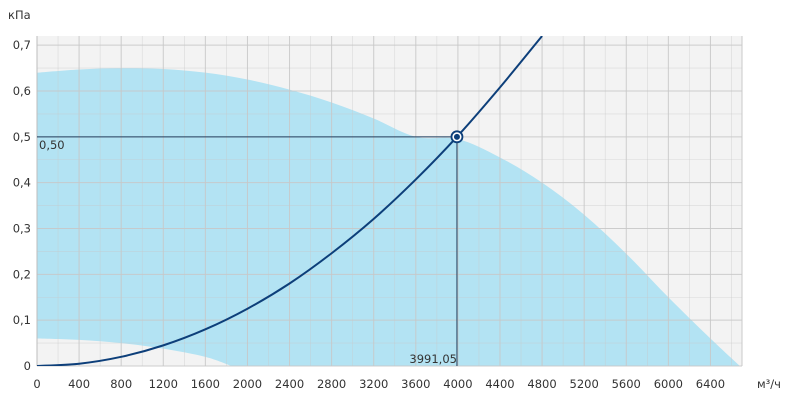 This screenshot has width=789, height=400. What do you see at coordinates (22, 320) in the screenshot?
I see `y-tick-label: 0,1` at bounding box center [22, 320].